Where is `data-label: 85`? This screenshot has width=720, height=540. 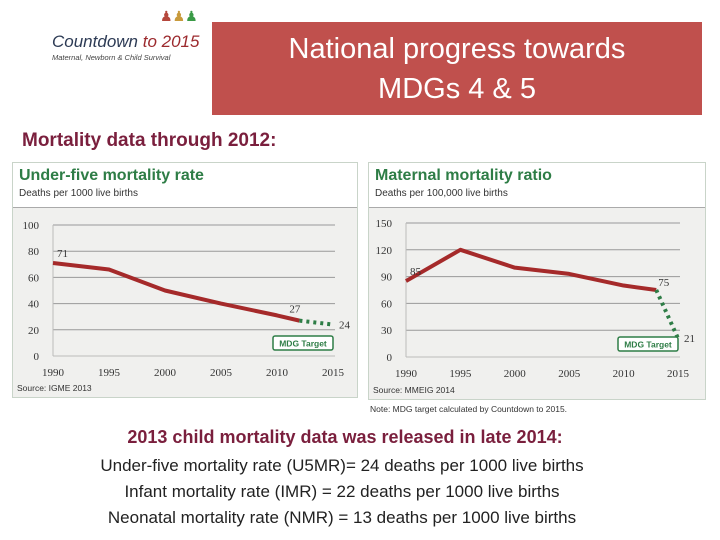 data-label: 85 is located at coordinates (416, 272).